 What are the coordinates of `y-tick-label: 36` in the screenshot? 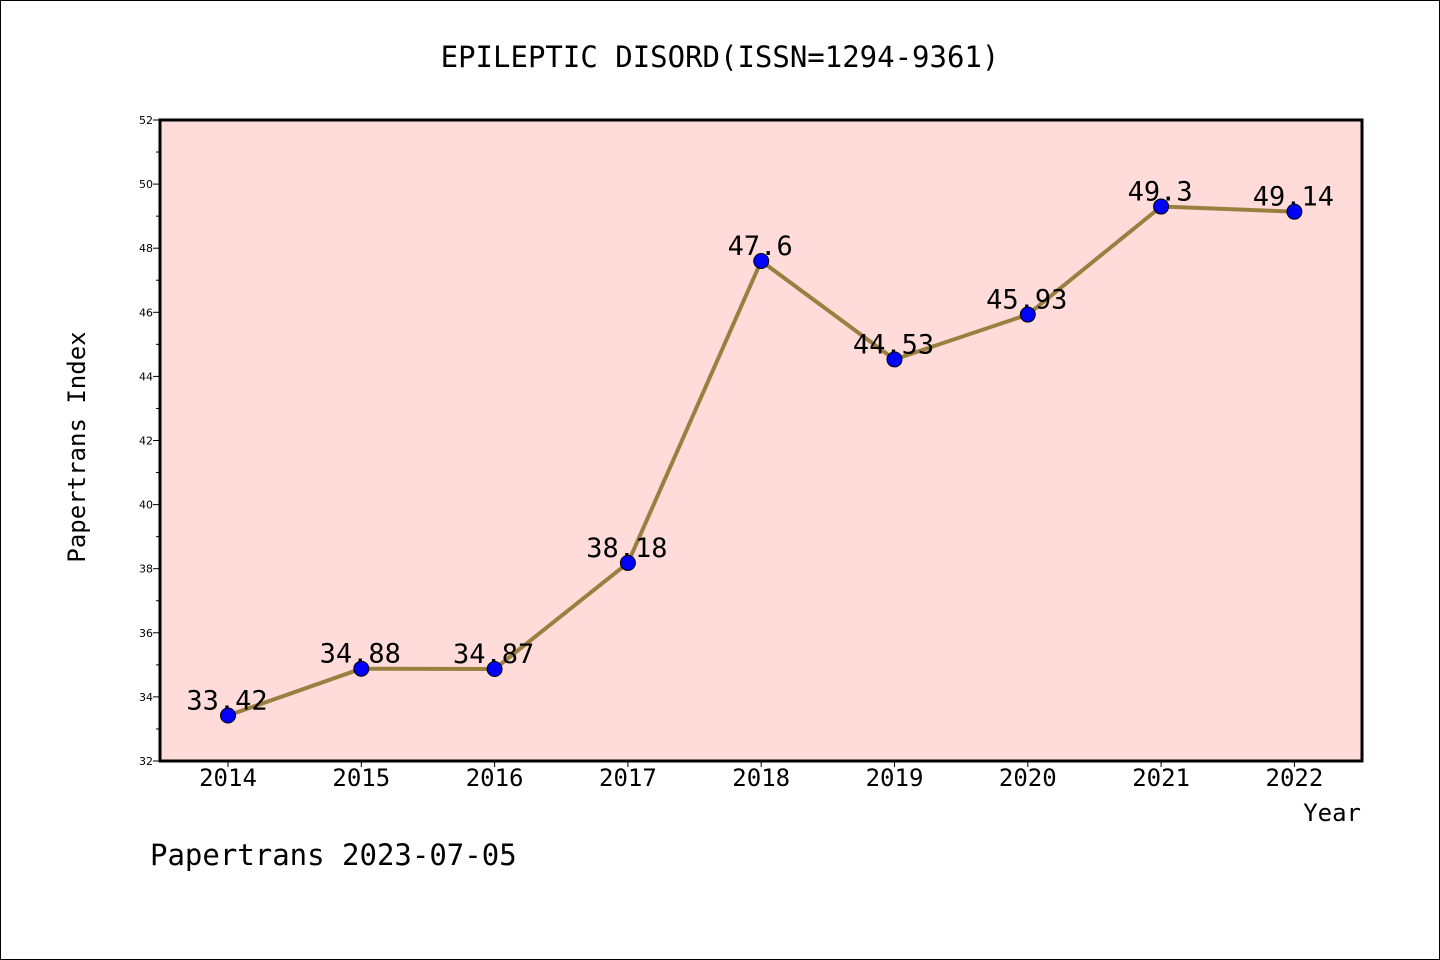 It's located at (146, 633).